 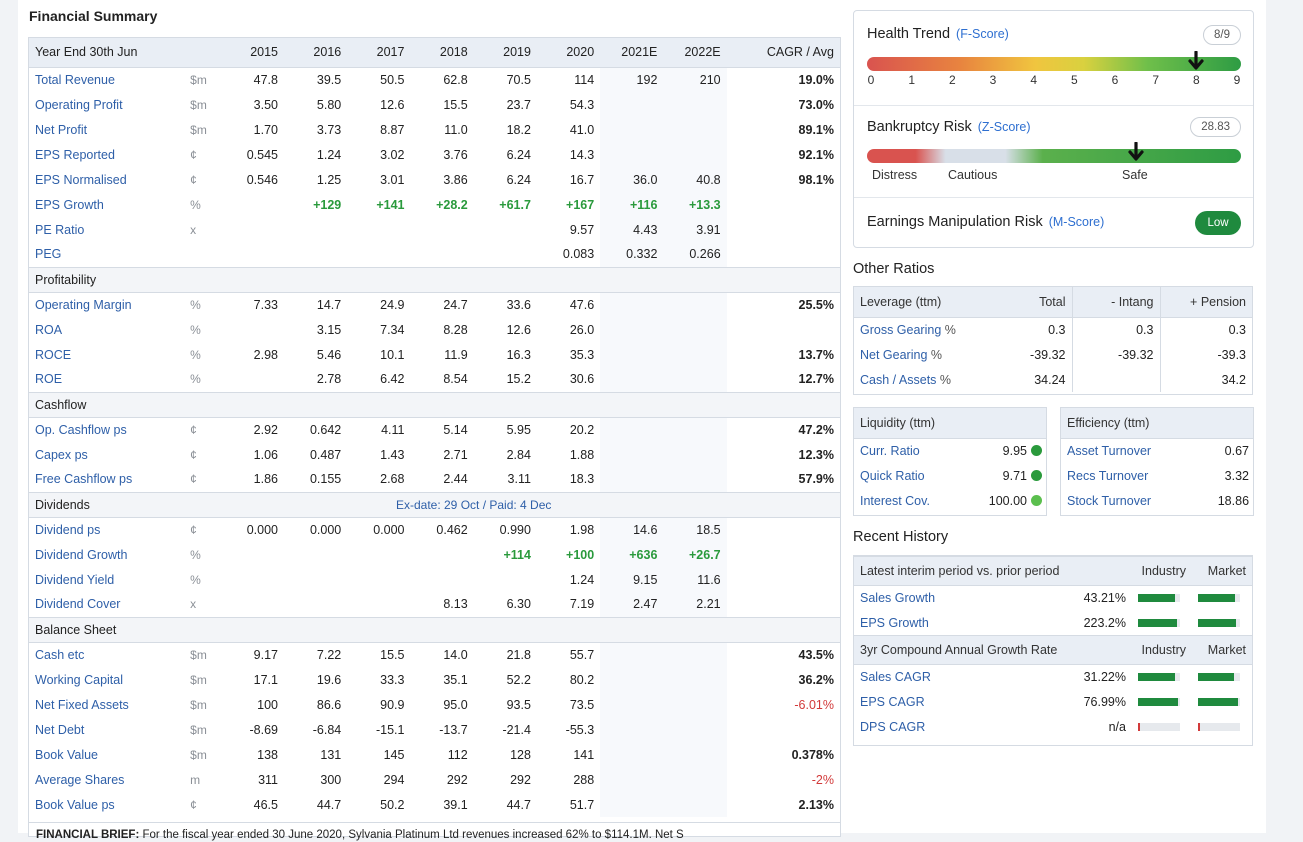 What do you see at coordinates (1109, 500) in the screenshot?
I see `efficiency-label-link: Stock Turnover` at bounding box center [1109, 500].